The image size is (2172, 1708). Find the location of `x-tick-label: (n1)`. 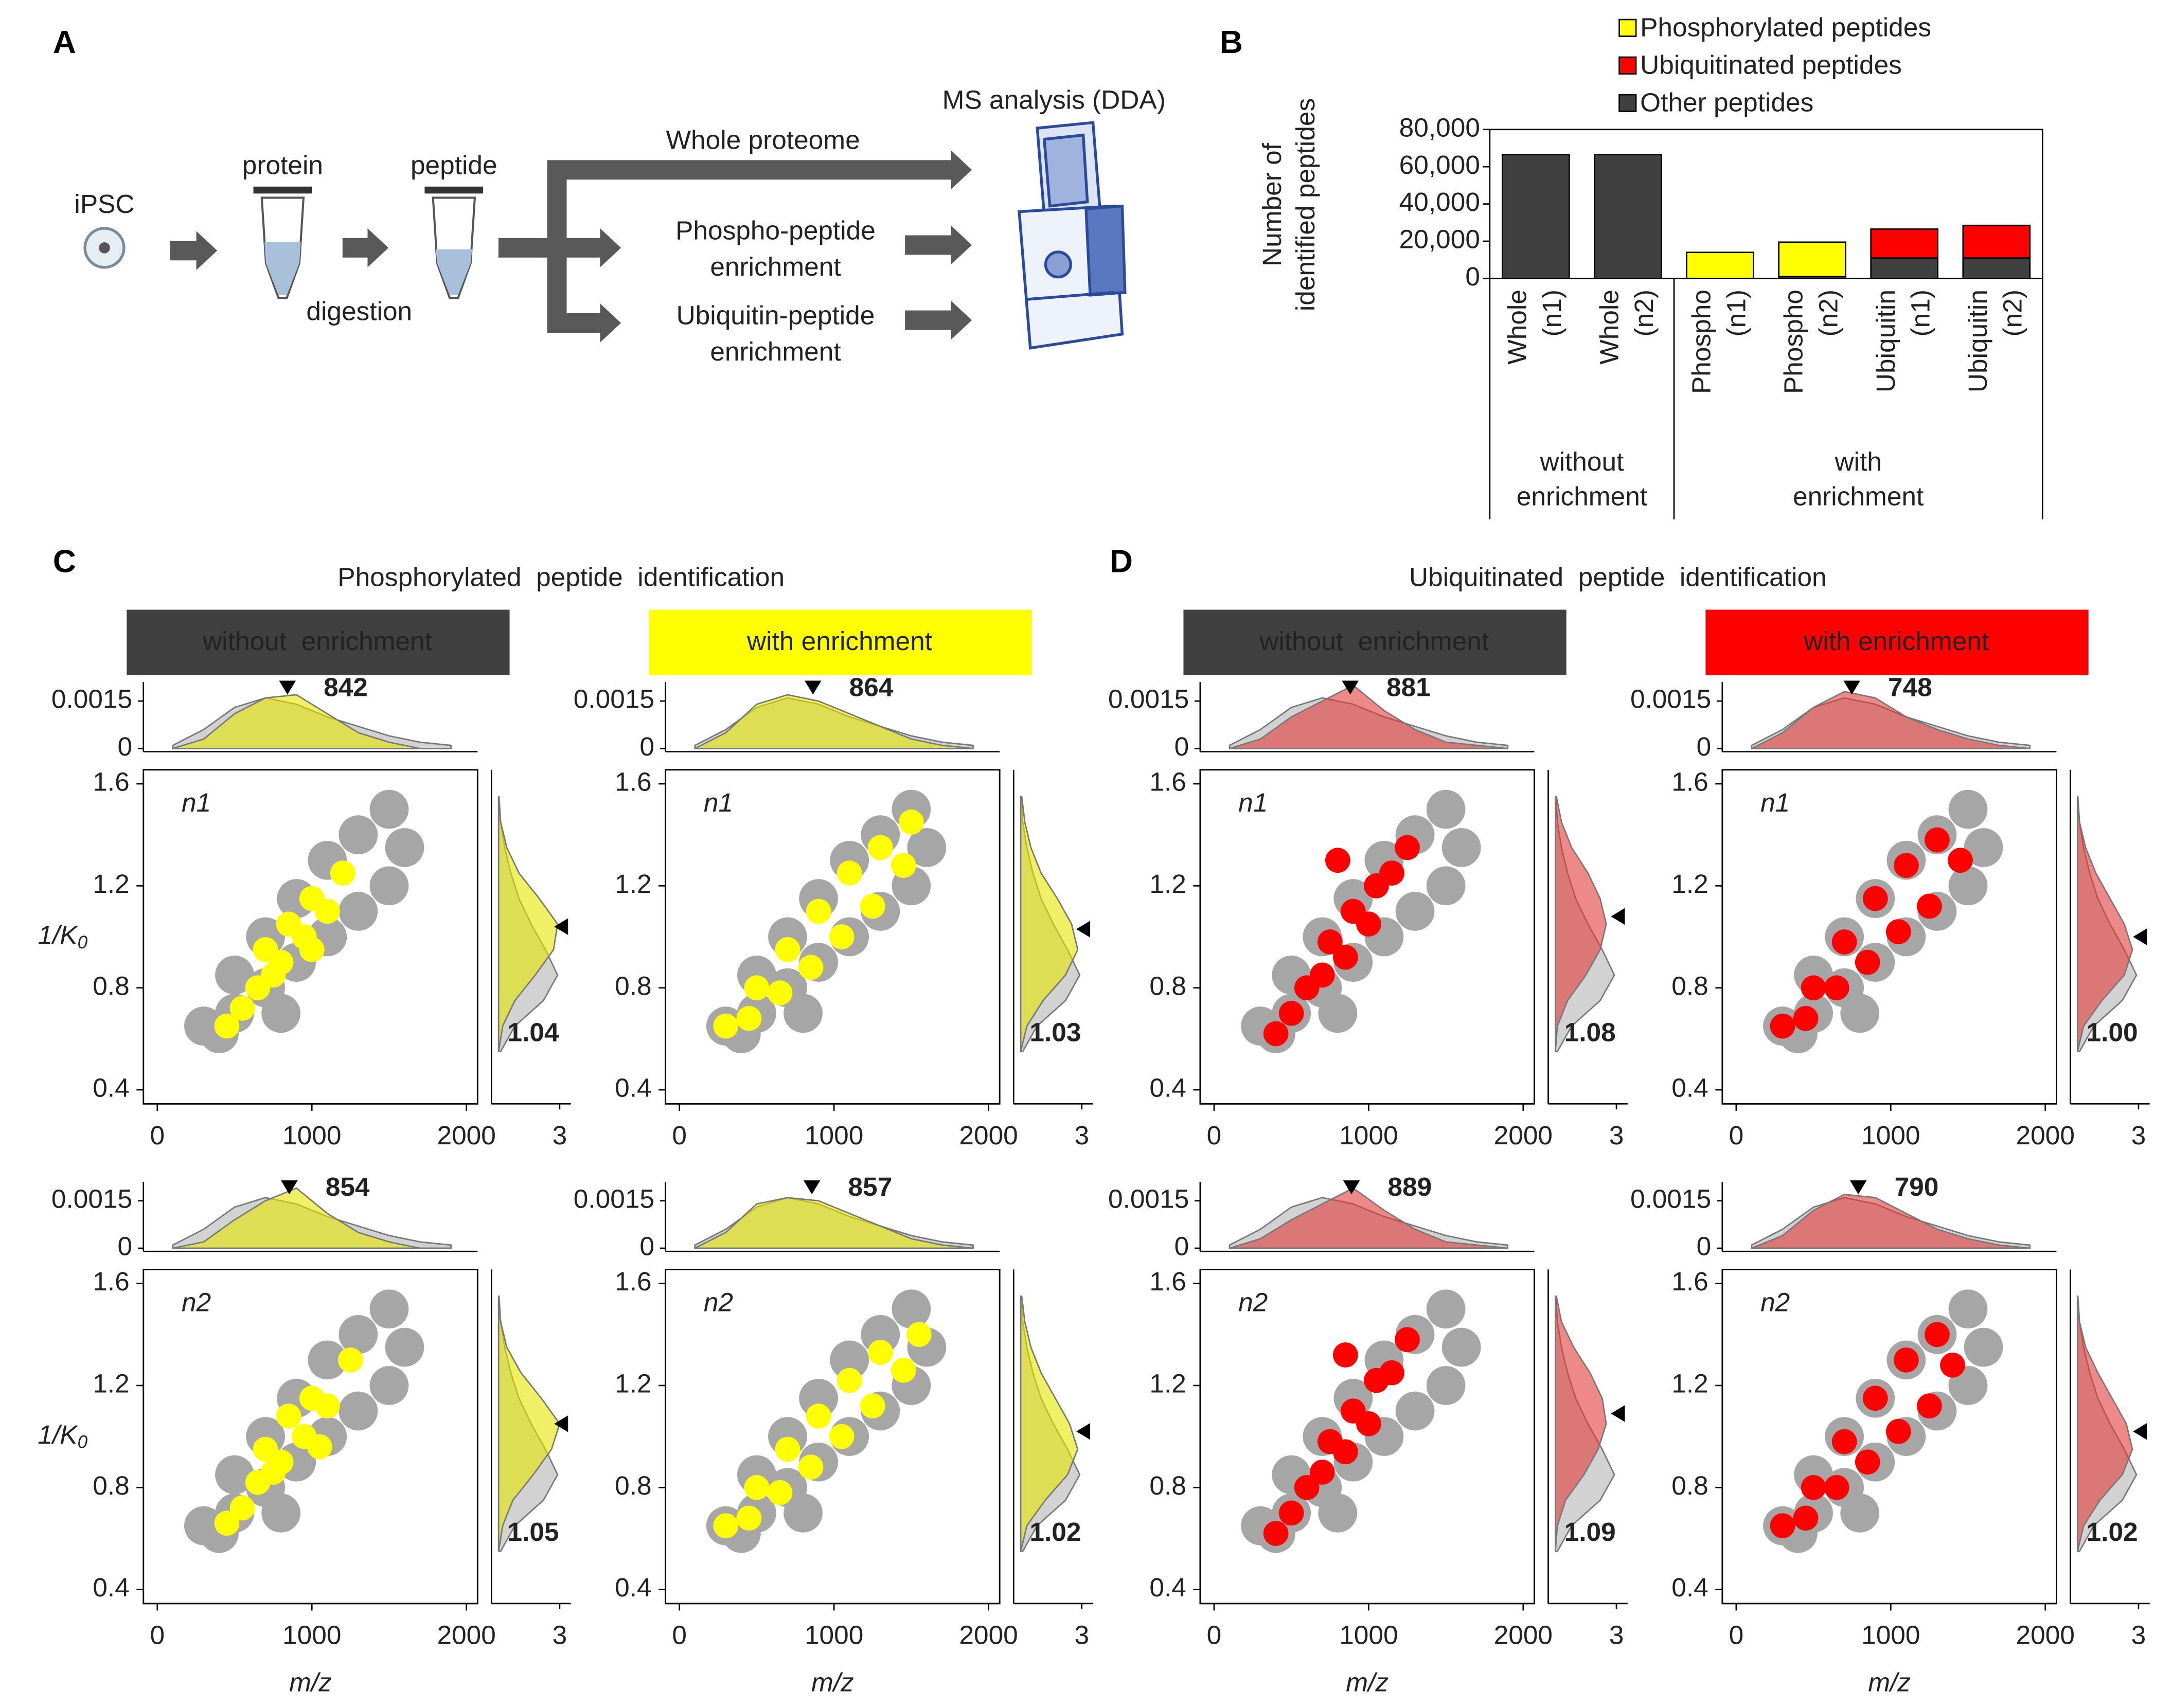

x-tick-label: (n1) is located at coordinates (1736, 313).